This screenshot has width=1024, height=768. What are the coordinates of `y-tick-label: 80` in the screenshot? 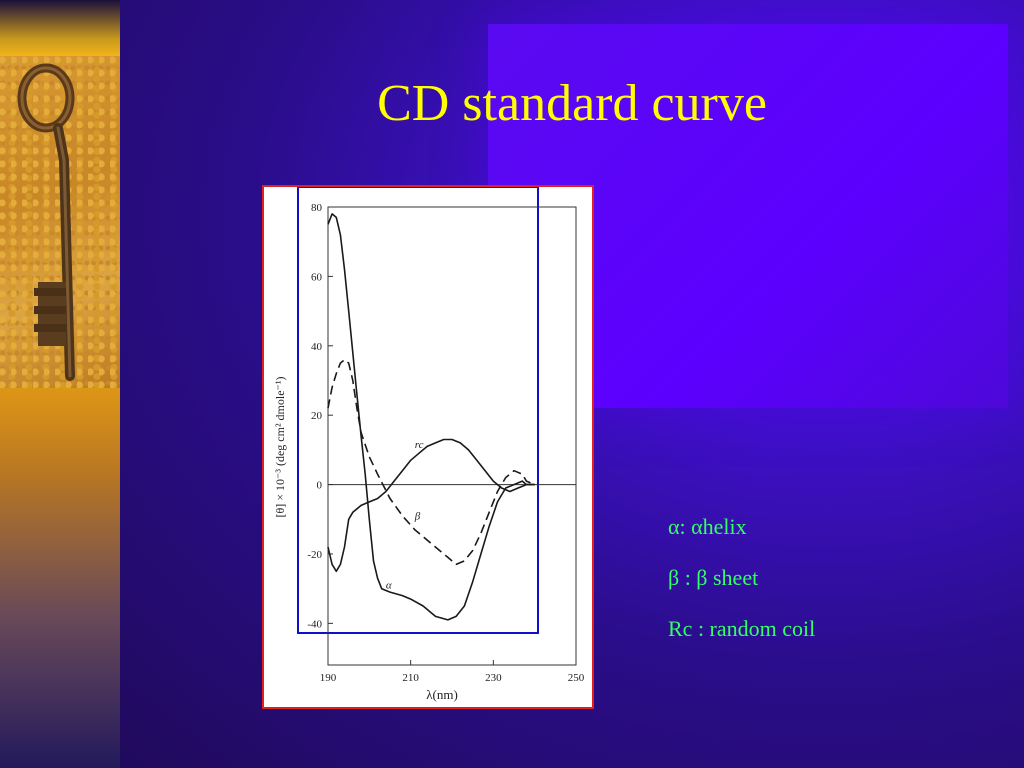 It's located at (317, 208).